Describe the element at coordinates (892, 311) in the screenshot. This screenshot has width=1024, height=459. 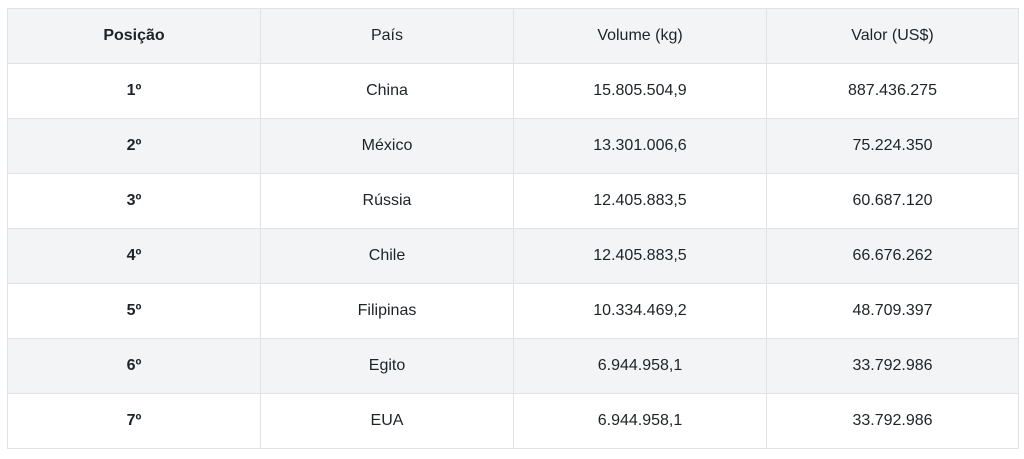
I see `cell-value: 48.709.397` at that location.